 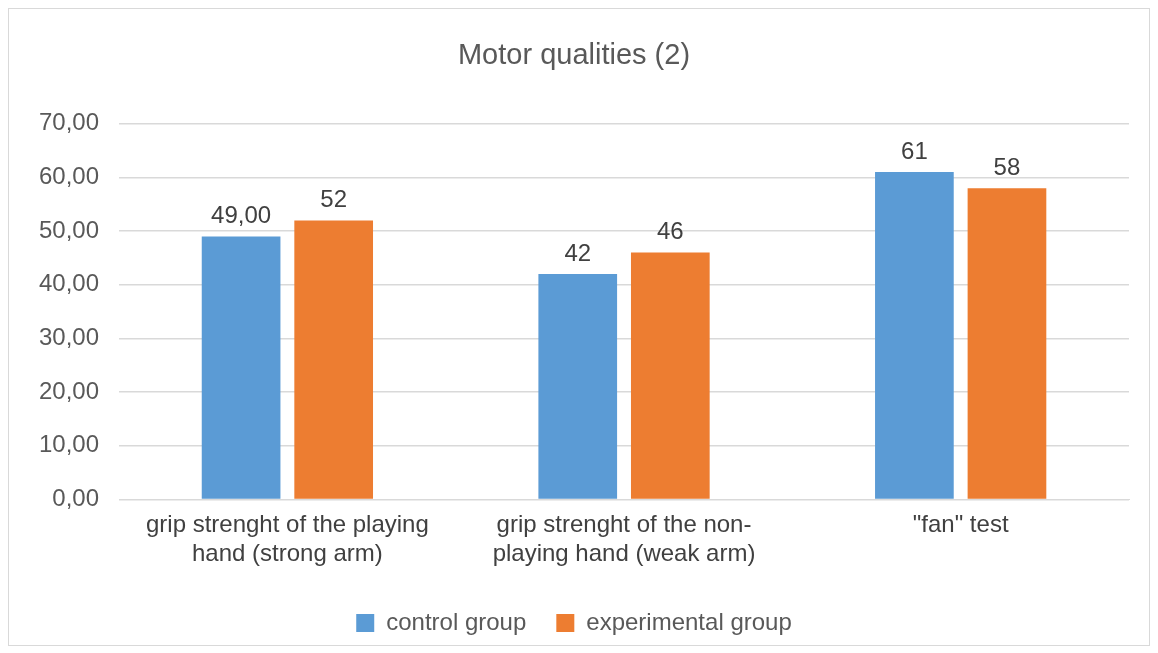 What do you see at coordinates (456, 621) in the screenshot?
I see `legend-label: control group` at bounding box center [456, 621].